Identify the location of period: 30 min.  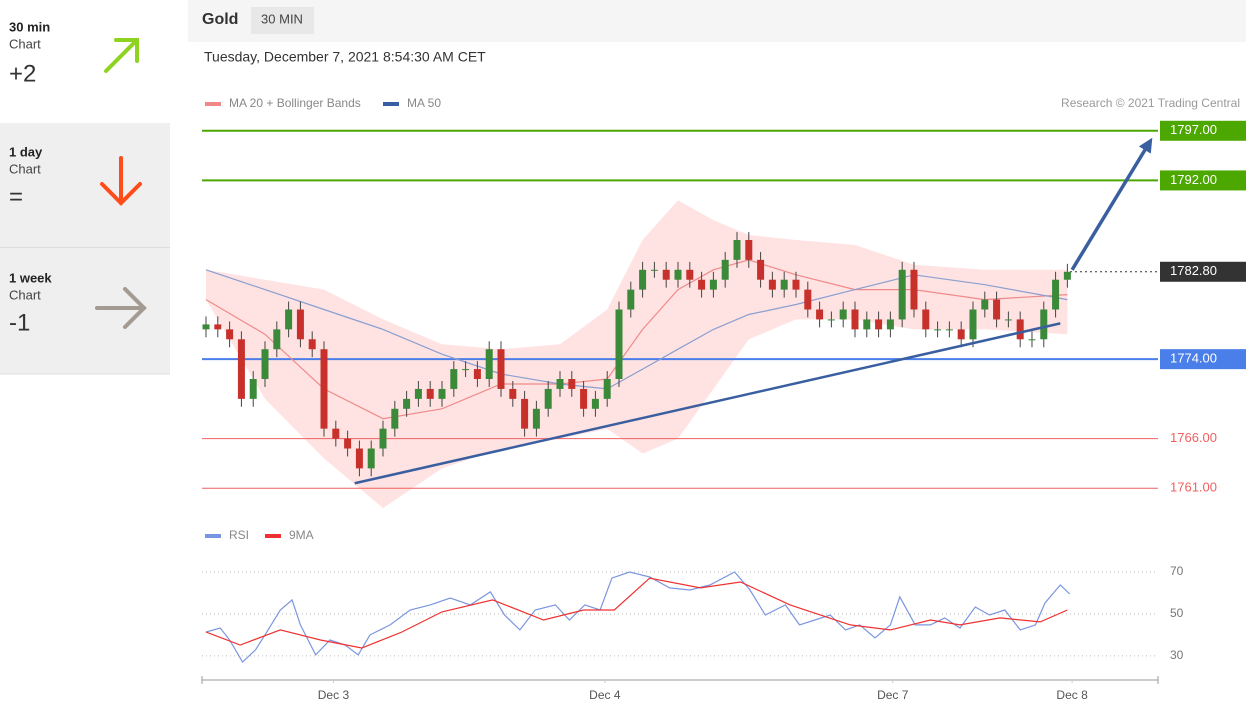
(29, 26).